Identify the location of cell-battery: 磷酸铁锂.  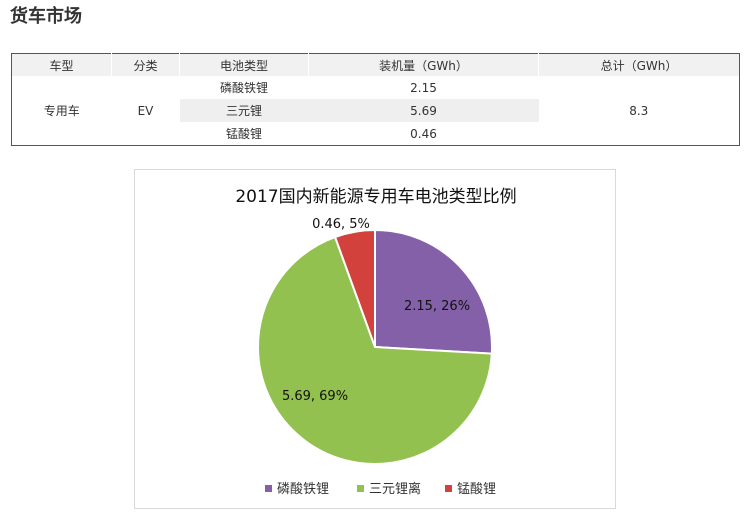
(243, 88).